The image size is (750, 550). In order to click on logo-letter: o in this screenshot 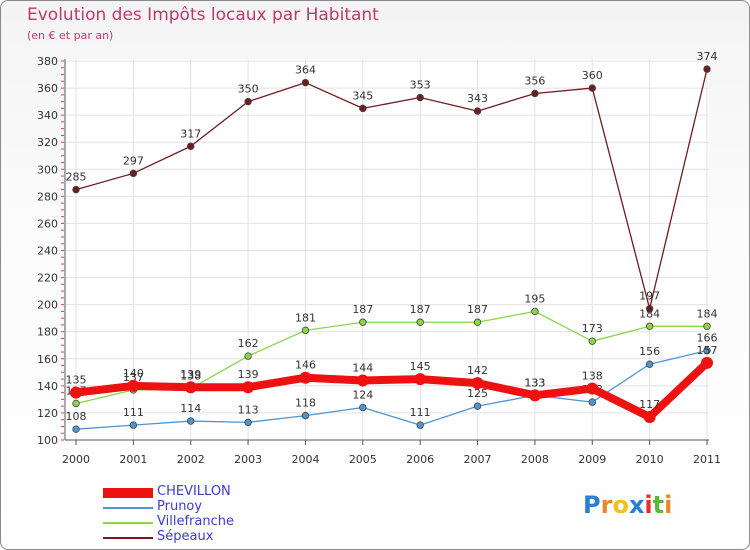, I will do `click(620, 505)`.